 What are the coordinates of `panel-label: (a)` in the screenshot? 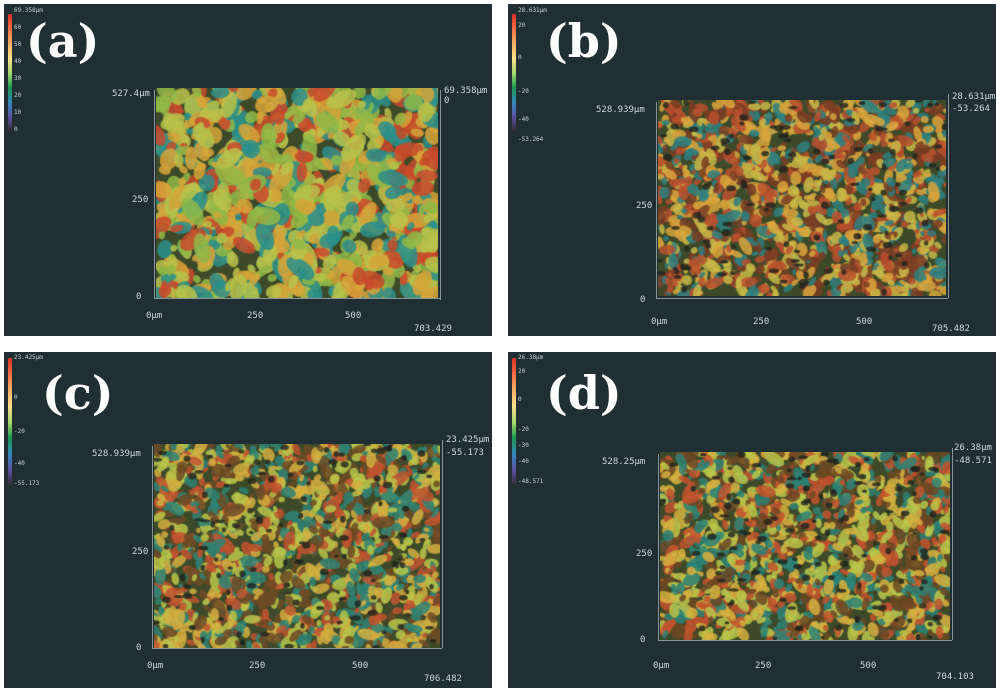 It's located at (63, 41).